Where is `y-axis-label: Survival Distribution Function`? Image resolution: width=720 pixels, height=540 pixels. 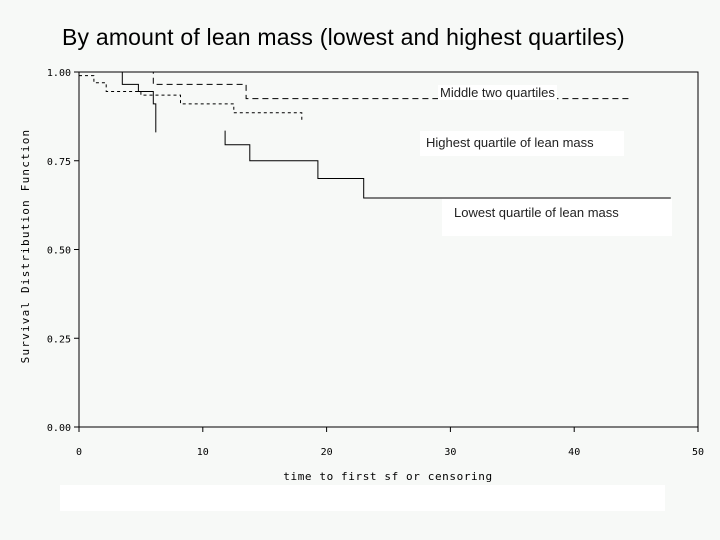 y-axis-label: Survival Distribution Function is located at coordinates (25, 246).